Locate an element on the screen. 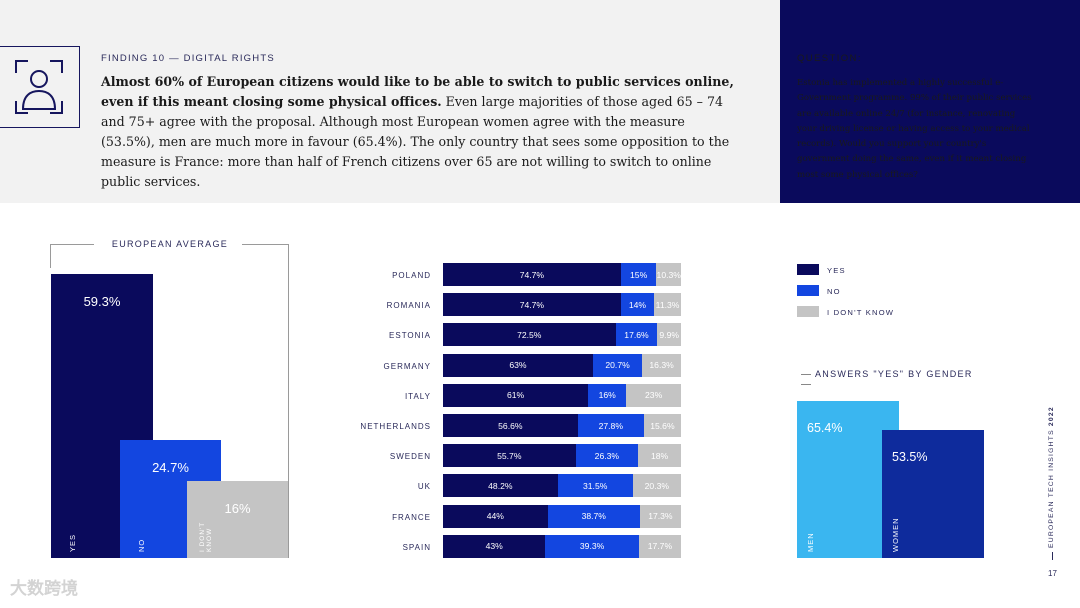 This screenshot has height=608, width=1080. country-label: SPAIN is located at coordinates (416, 547).